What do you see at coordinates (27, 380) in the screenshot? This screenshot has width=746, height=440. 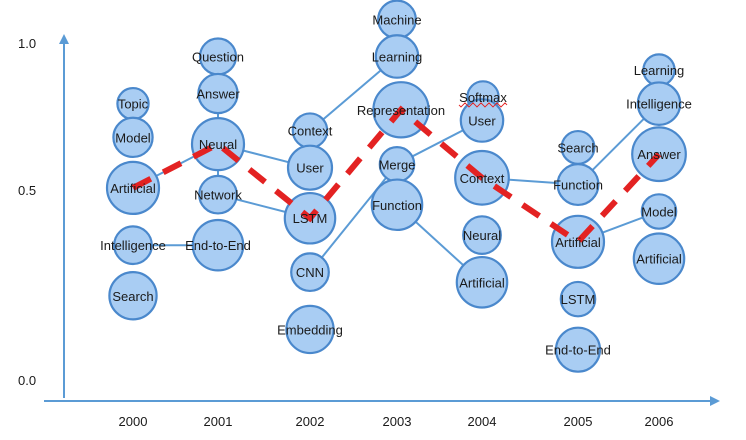 I see `y-tick-label-0.0: 0.0` at bounding box center [27, 380].